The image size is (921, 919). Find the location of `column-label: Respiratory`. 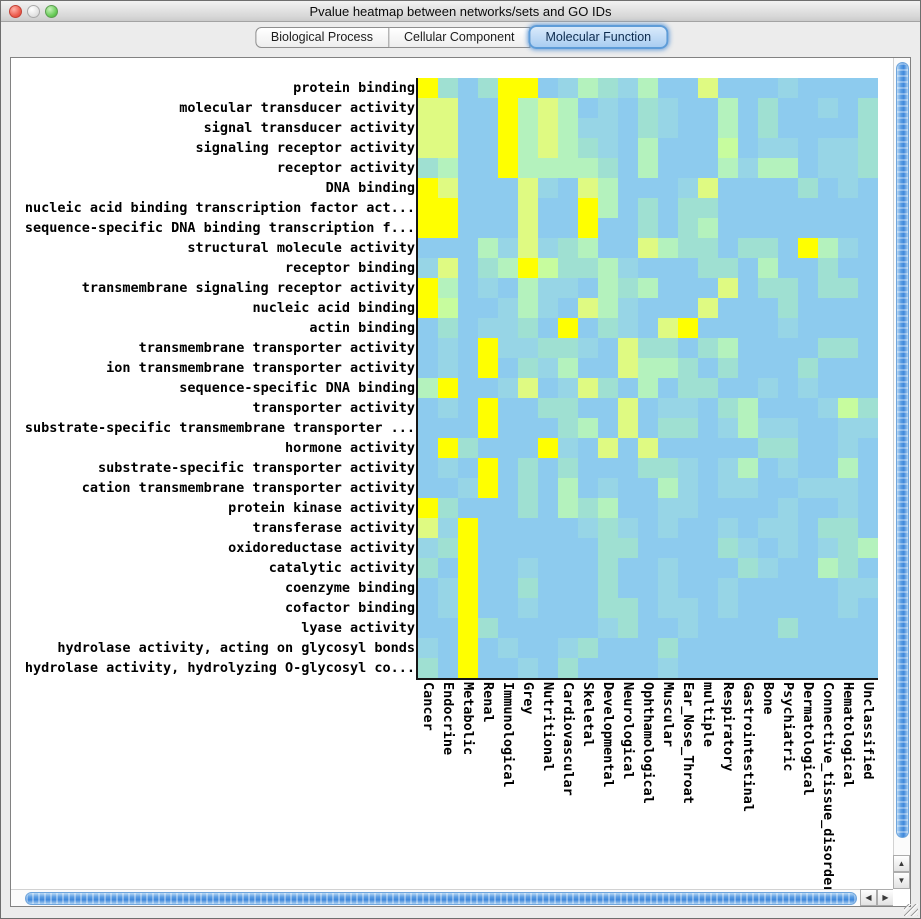

column-label: Respiratory is located at coordinates (728, 727).